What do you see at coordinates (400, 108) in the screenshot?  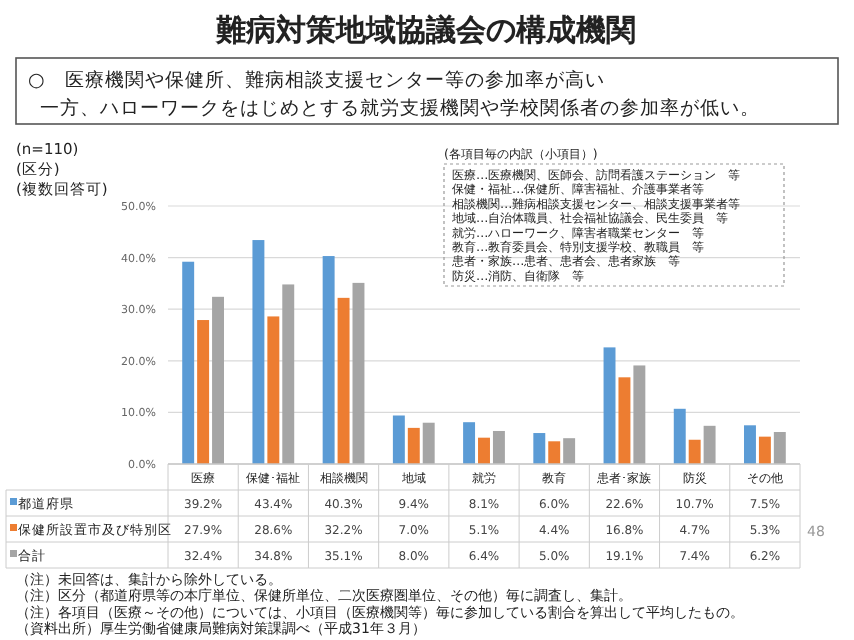 I see `text: 一方、ハローワークをはじめとする就労支援機関や学校関係者の参加率が低い。` at bounding box center [400, 108].